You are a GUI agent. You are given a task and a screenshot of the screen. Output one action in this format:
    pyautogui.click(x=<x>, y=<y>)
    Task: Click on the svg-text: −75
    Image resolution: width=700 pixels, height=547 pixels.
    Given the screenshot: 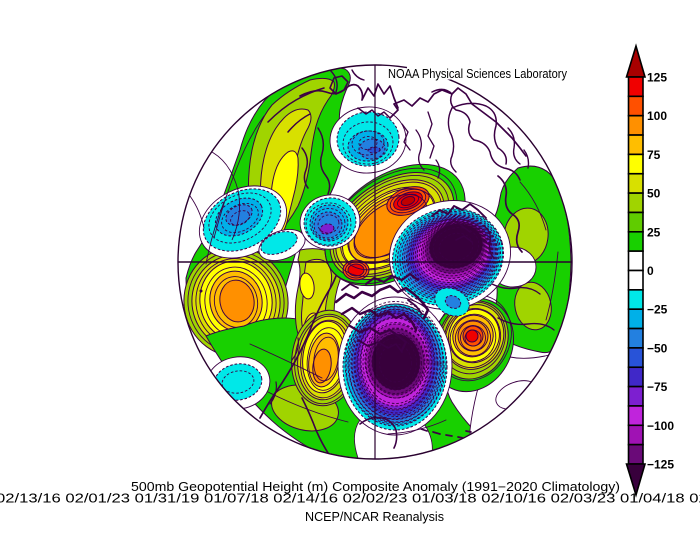 What is the action you would take?
    pyautogui.click(x=657, y=387)
    